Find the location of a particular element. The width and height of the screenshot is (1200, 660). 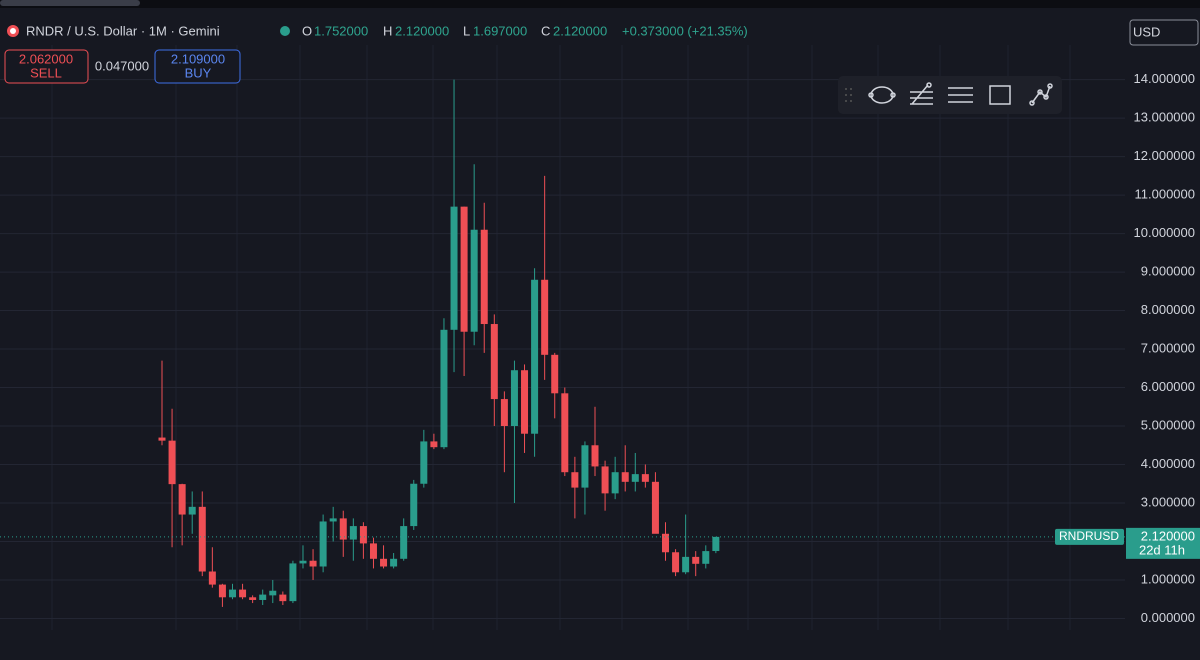

sell-button is located at coordinates (46, 66).